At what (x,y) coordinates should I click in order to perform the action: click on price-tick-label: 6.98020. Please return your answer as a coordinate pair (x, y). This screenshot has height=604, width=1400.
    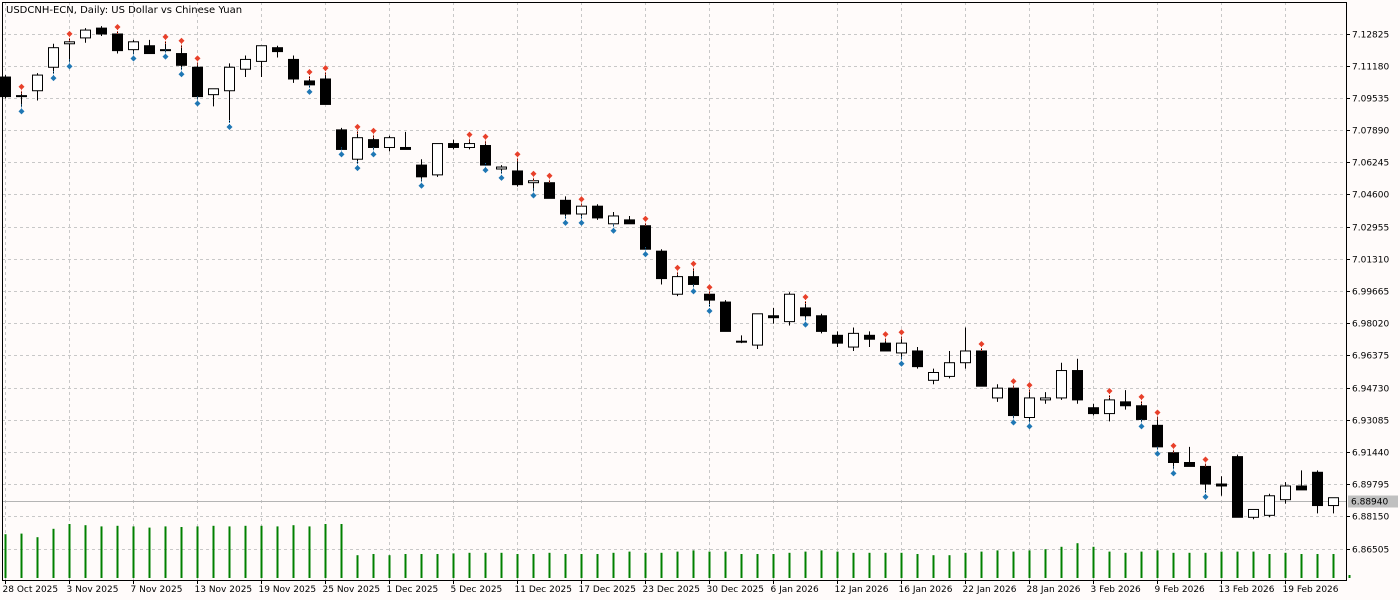
    Looking at the image, I should click on (1370, 325).